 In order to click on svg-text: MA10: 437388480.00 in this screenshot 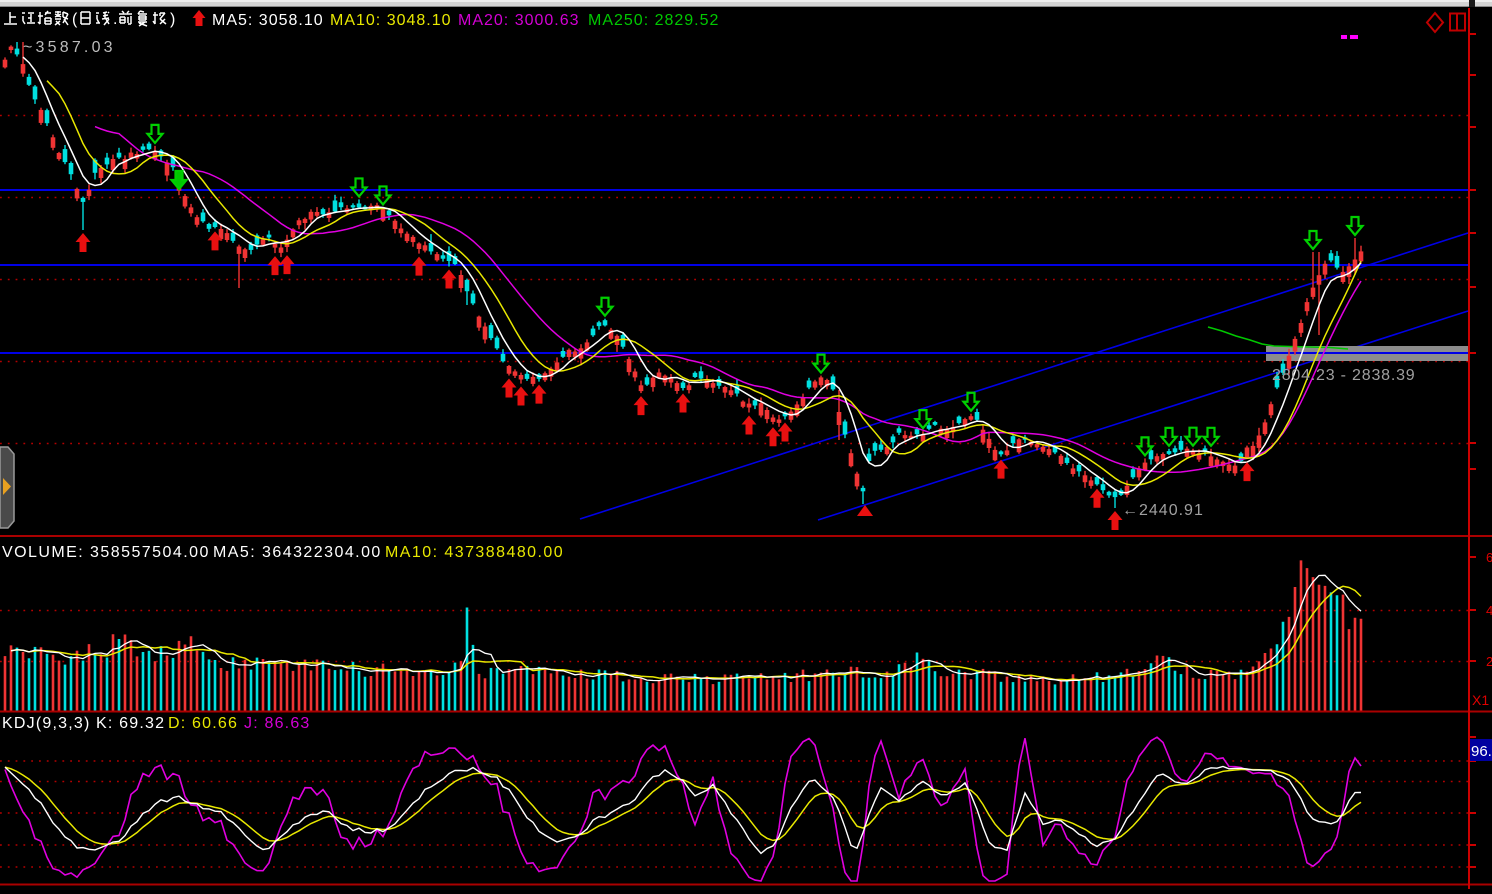, I will do `click(474, 552)`.